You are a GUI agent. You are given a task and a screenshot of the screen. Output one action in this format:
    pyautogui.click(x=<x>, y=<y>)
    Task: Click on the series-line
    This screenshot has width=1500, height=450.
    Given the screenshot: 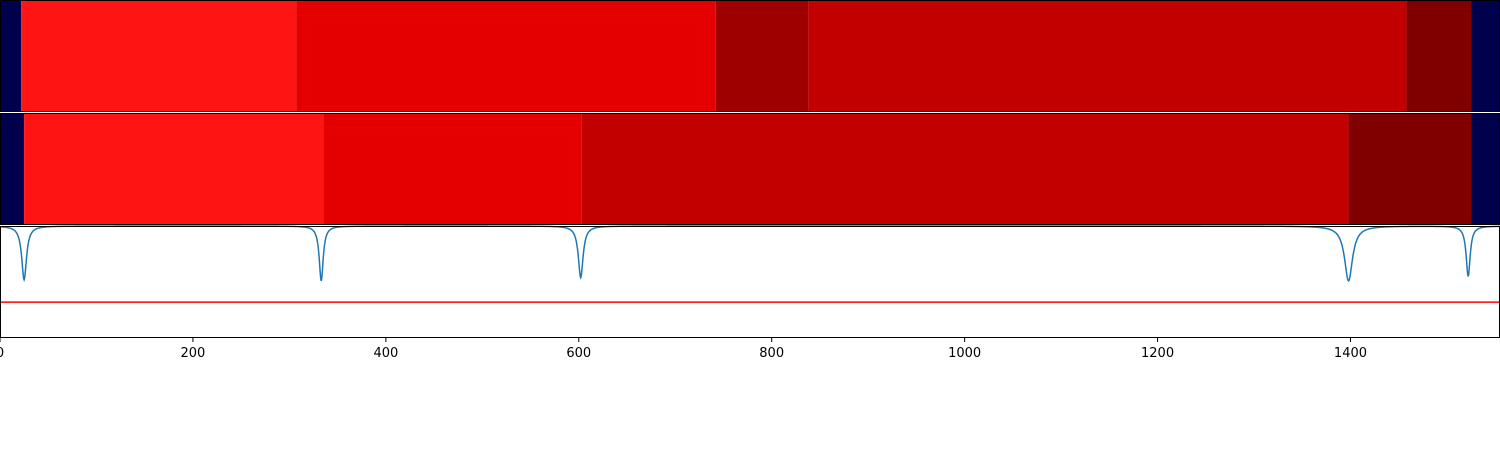 What is the action you would take?
    pyautogui.click(x=750, y=254)
    